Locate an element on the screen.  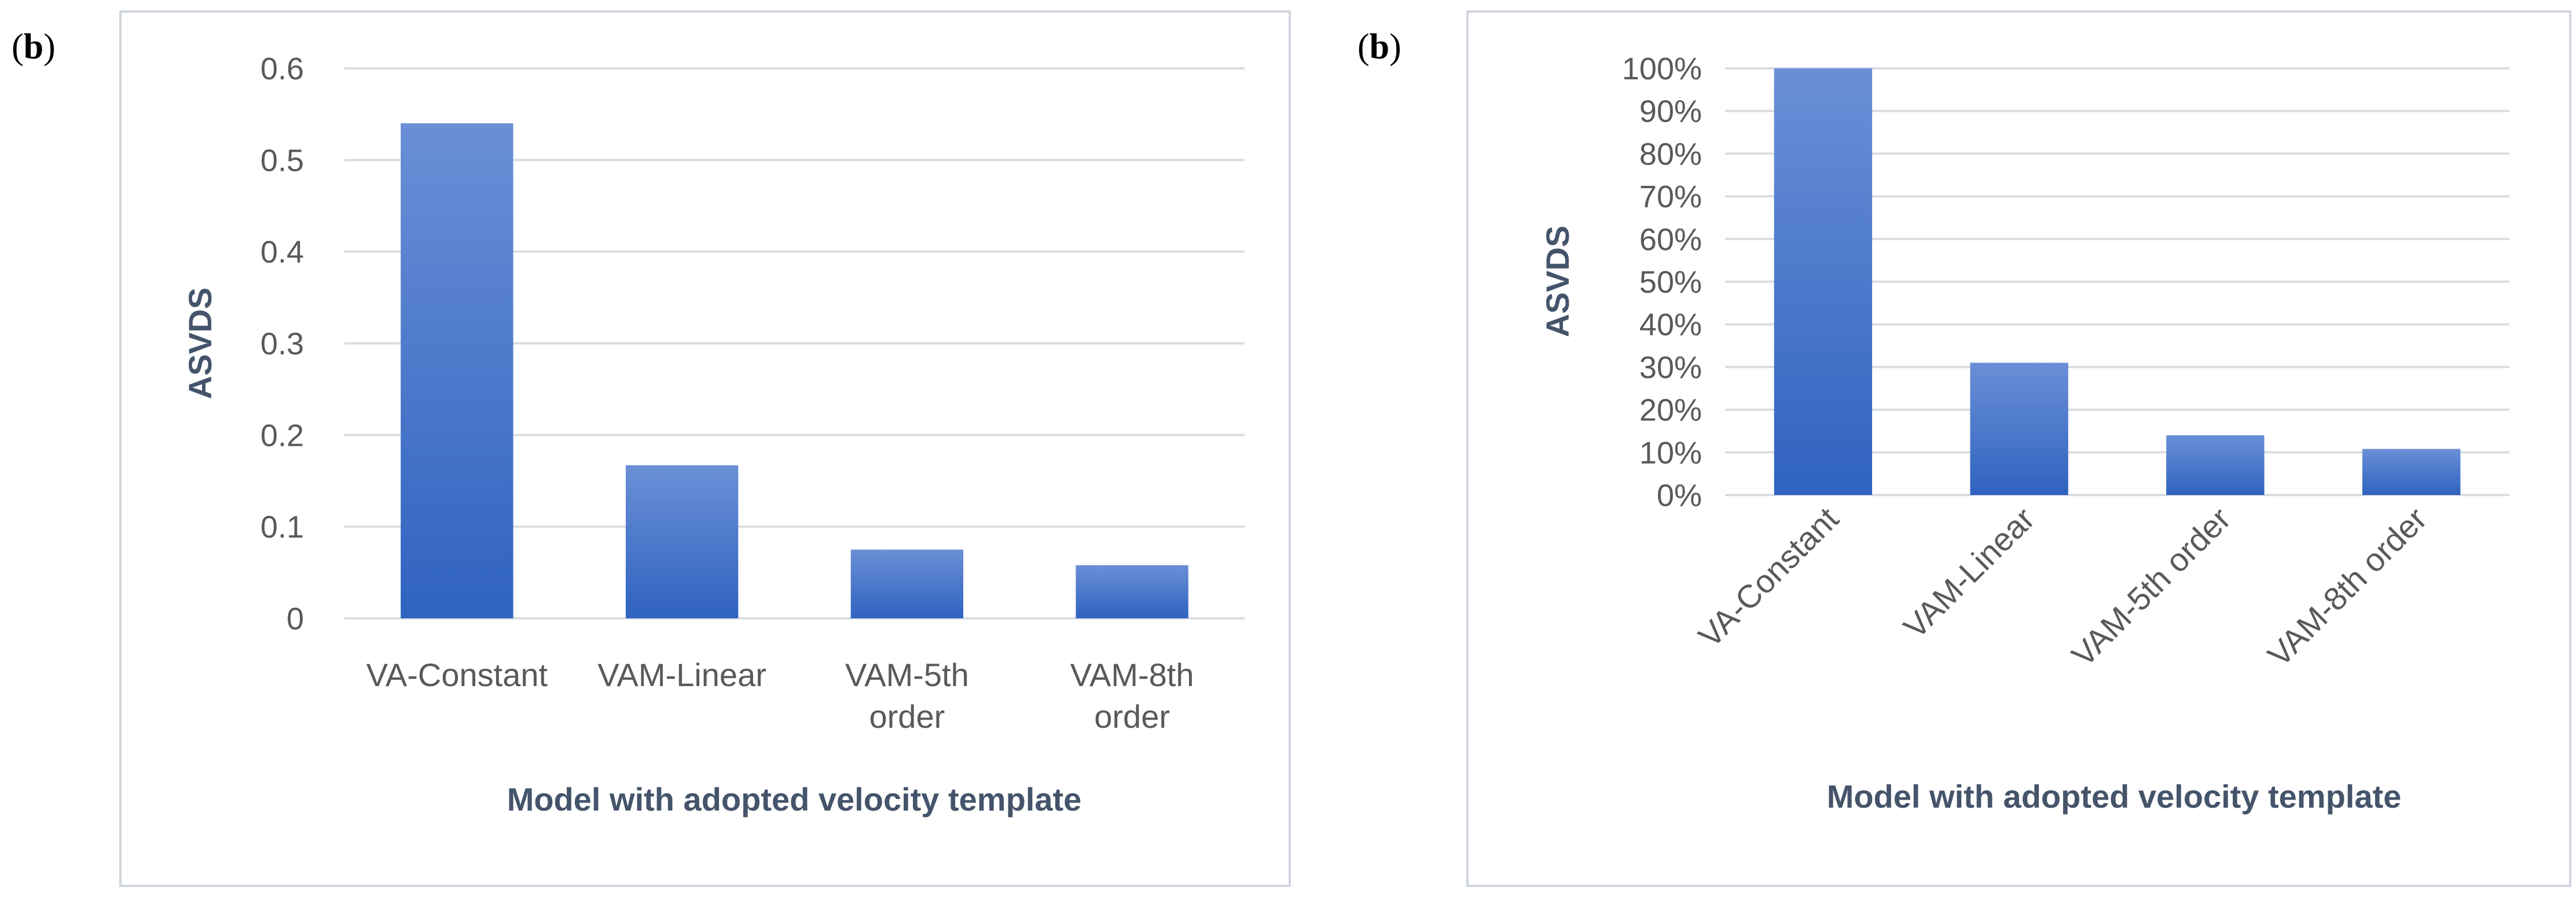
ytick-label: 0.6 is located at coordinates (282, 69).